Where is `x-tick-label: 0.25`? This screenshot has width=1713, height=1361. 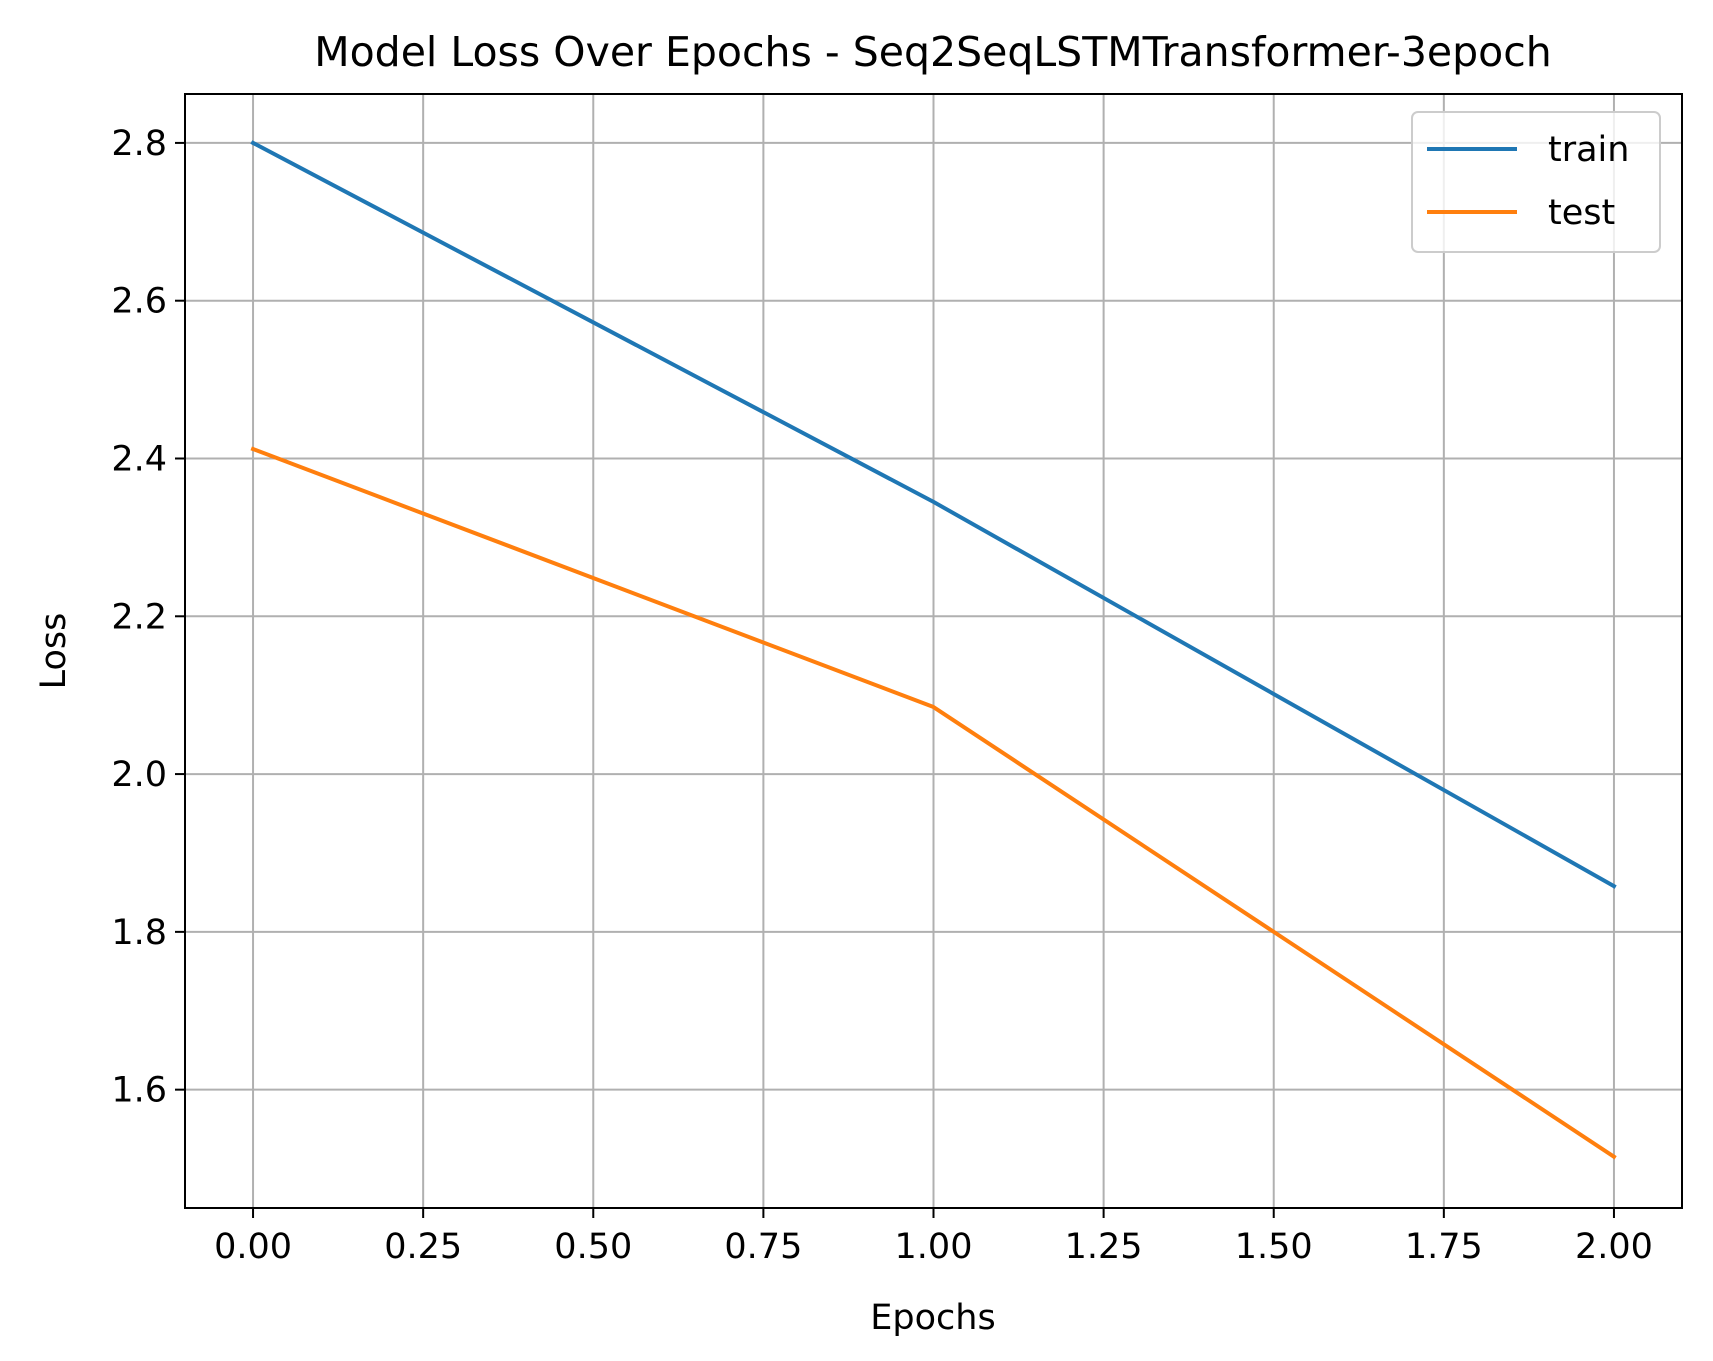 x-tick-label: 0.25 is located at coordinates (423, 1247).